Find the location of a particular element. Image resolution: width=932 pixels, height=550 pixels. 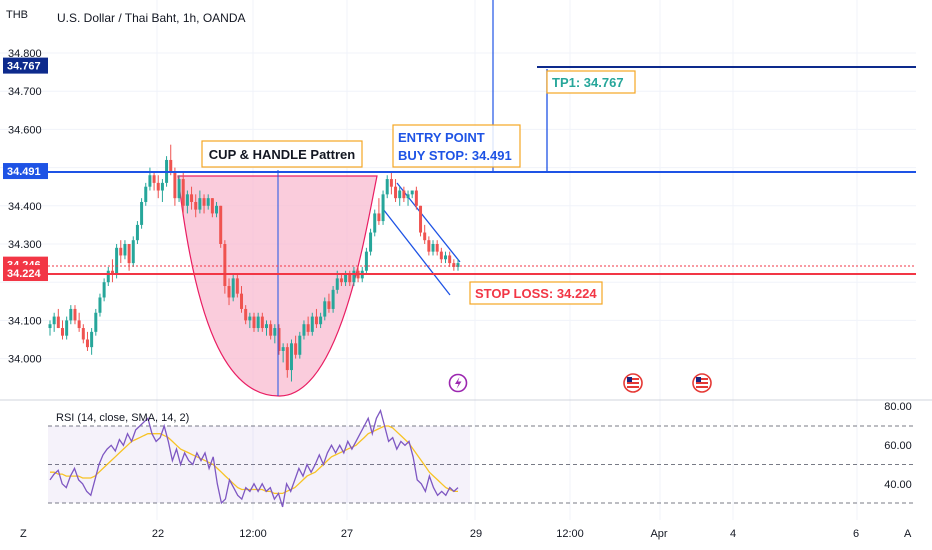

price-tick-label: 34.000 is located at coordinates (25, 360).